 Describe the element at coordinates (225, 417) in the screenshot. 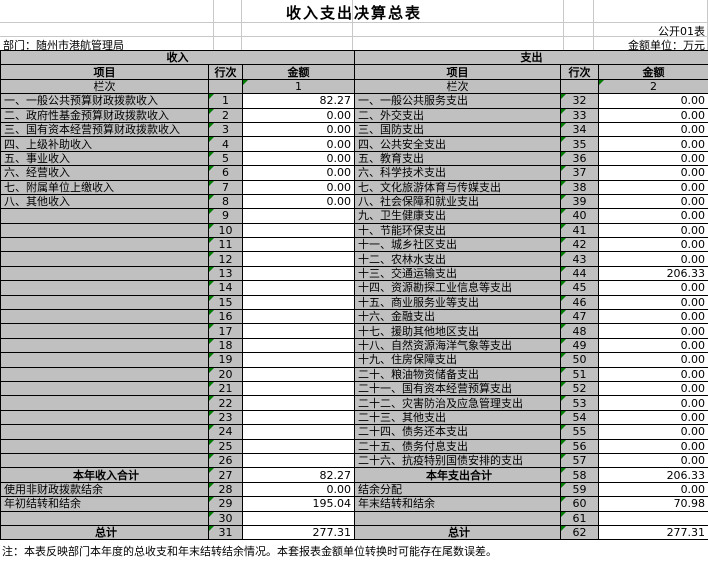

I see `line-number-cell: 23` at that location.